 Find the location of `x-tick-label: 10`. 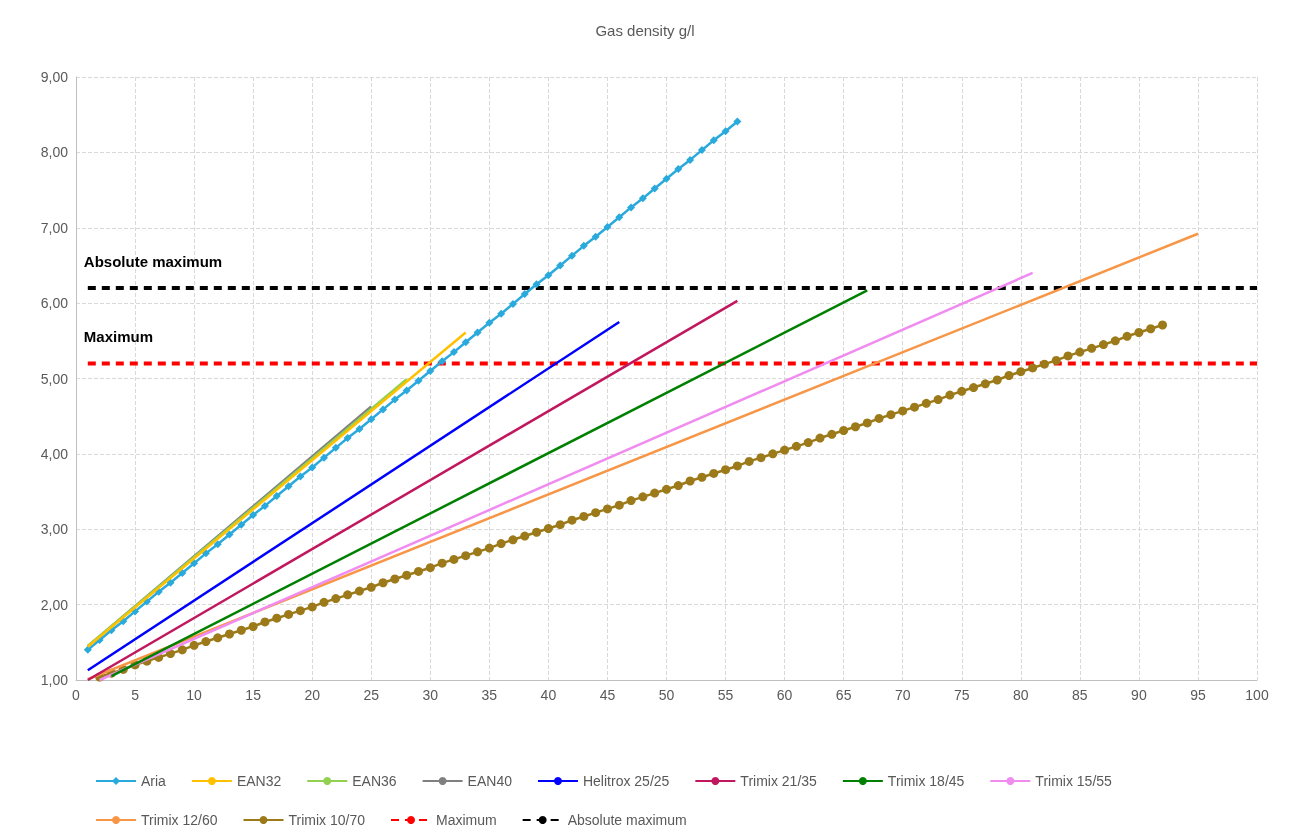

x-tick-label: 10 is located at coordinates (194, 695).